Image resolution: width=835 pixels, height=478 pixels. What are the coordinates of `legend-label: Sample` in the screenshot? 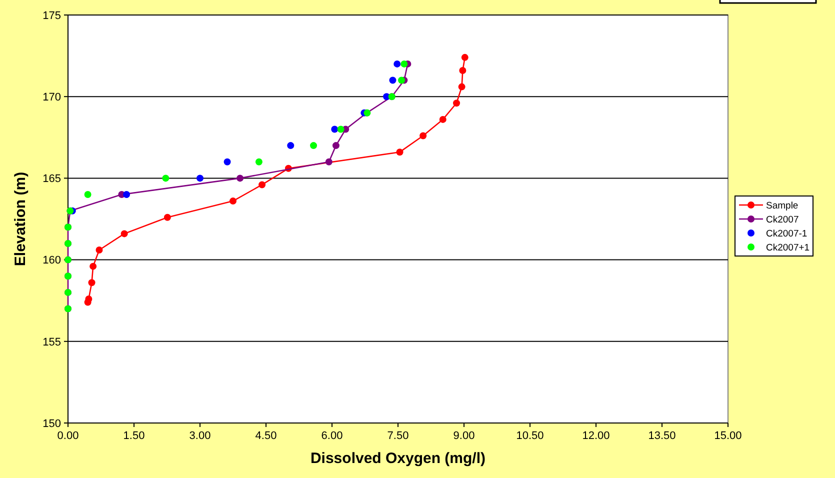 It's located at (782, 206).